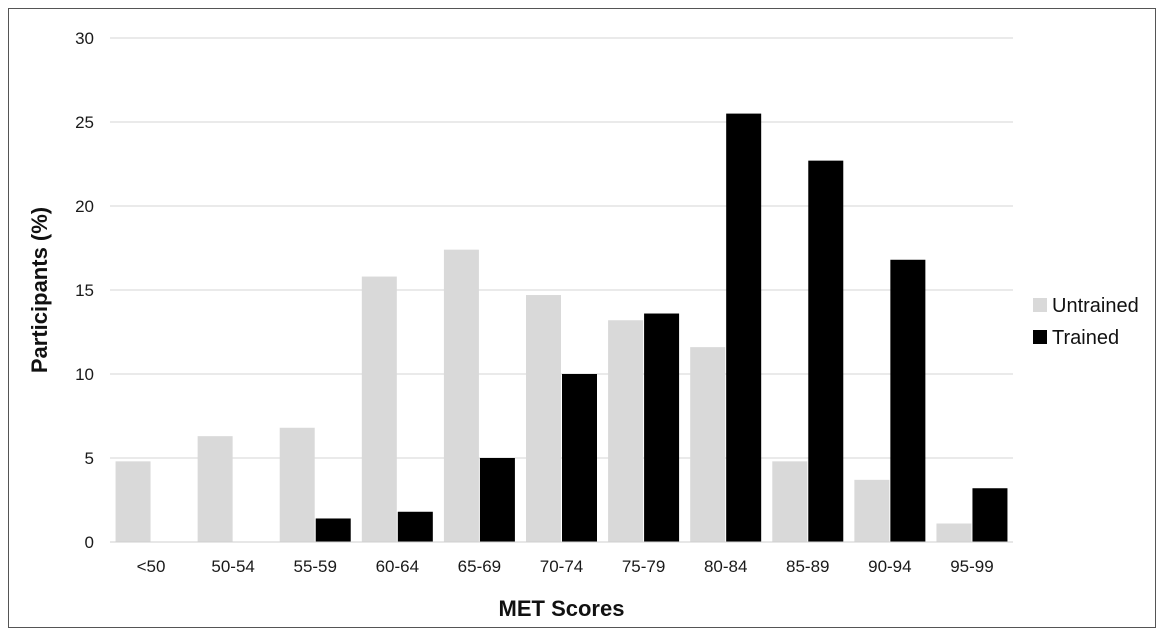 This screenshot has width=1162, height=634. I want to click on x-tick-label: <50, so click(151, 566).